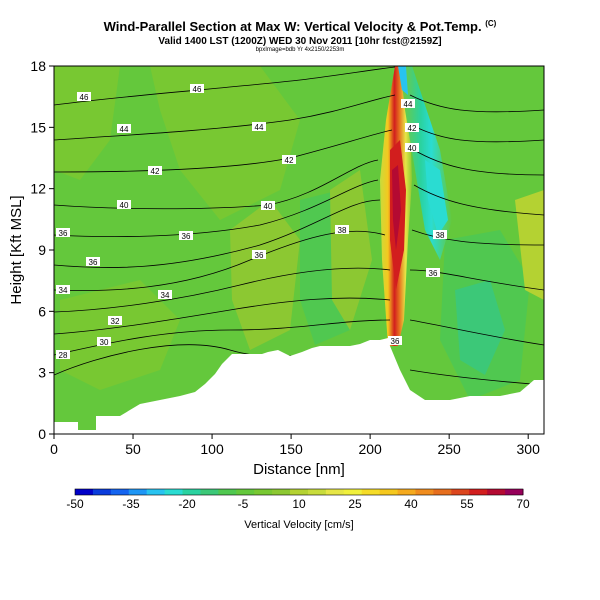 Image resolution: width=600 pixels, height=600 pixels. Describe the element at coordinates (16, 249) in the screenshot. I see `y-axis-label: Height [Kft MSL]` at that location.